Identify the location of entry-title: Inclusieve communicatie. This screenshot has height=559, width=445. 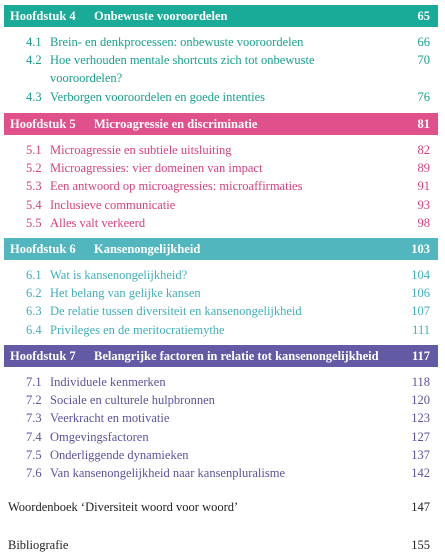
(113, 204).